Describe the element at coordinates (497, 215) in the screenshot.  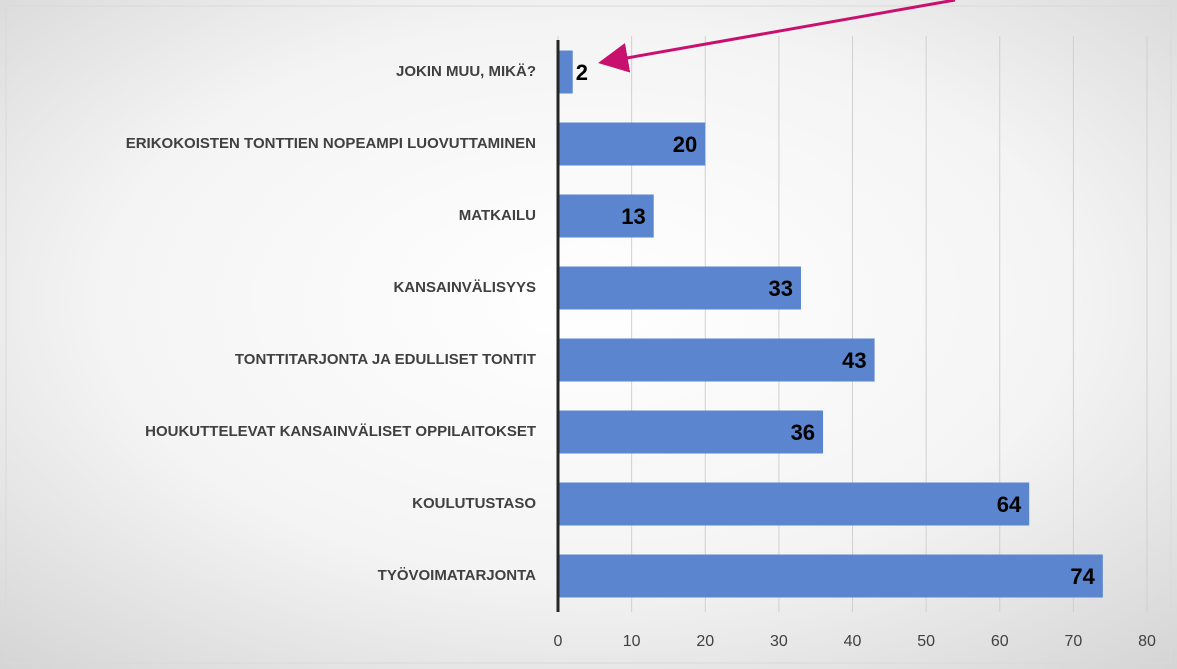
I see `y-tick-label: MATKAILU` at that location.